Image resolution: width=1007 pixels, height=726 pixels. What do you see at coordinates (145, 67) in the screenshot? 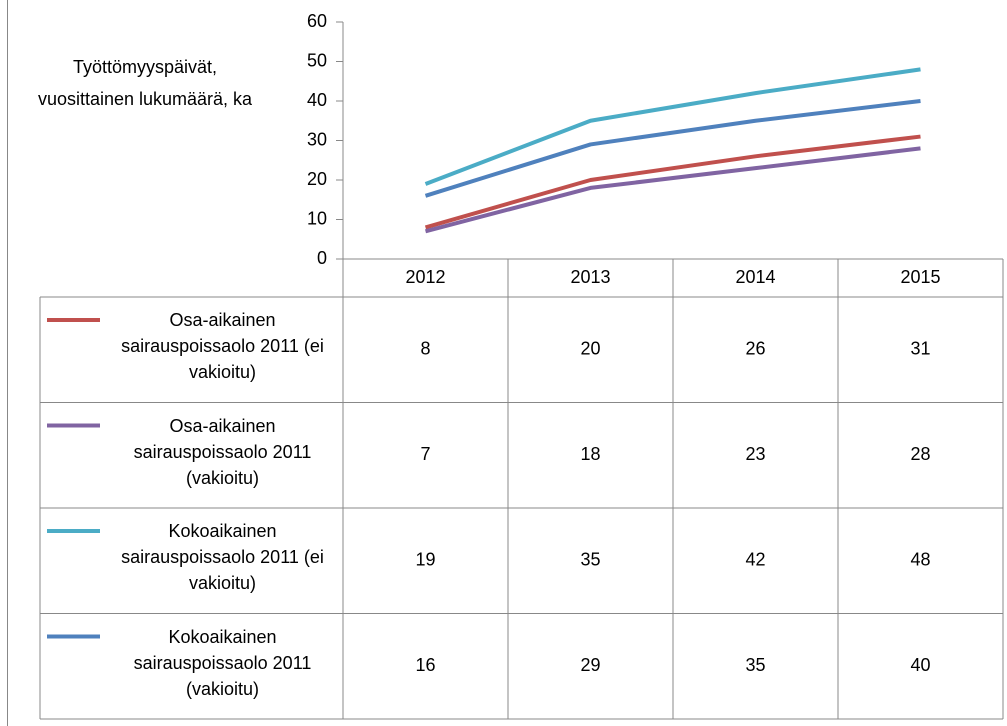
I see `y-axis-label: Työttömyyspäivät,` at bounding box center [145, 67].